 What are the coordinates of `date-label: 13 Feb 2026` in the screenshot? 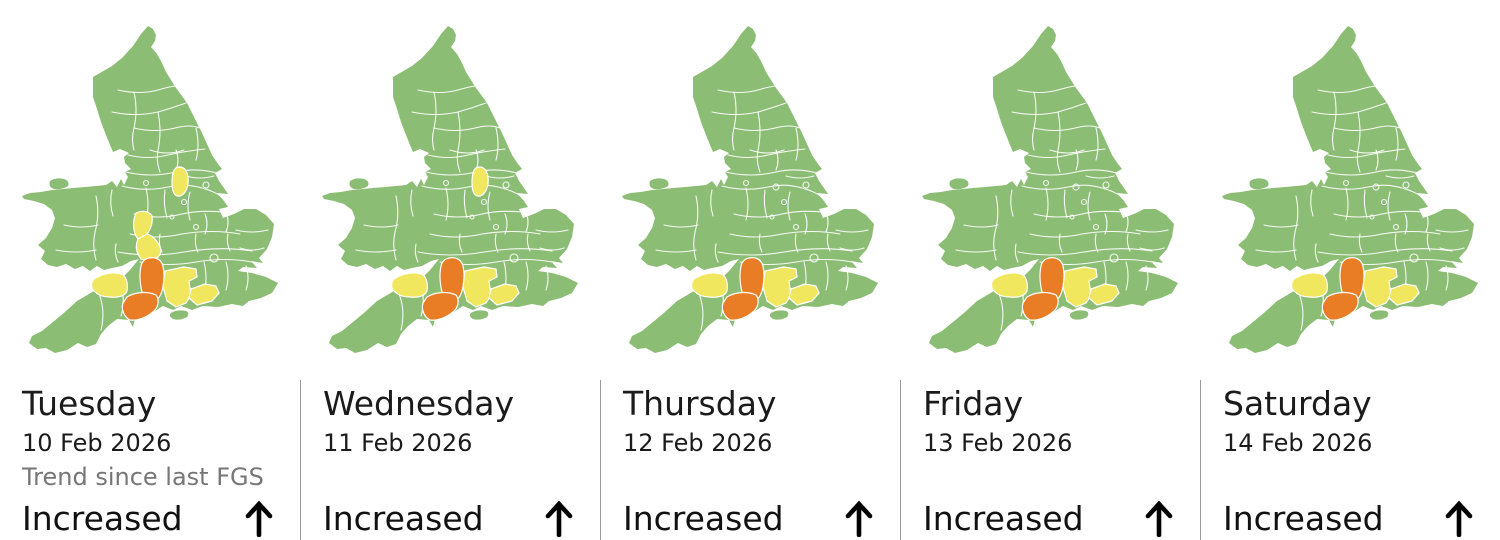 It's located at (998, 443).